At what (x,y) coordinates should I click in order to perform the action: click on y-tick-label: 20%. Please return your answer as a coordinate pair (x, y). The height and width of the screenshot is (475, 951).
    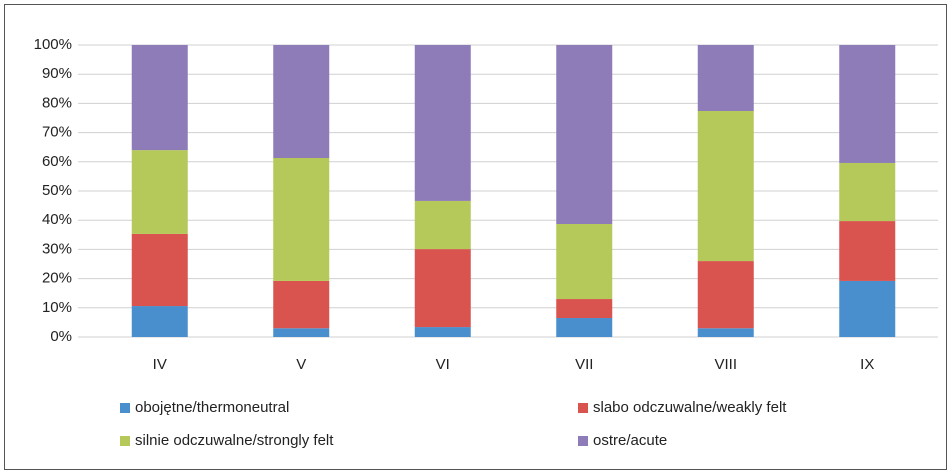
    Looking at the image, I should click on (57, 278).